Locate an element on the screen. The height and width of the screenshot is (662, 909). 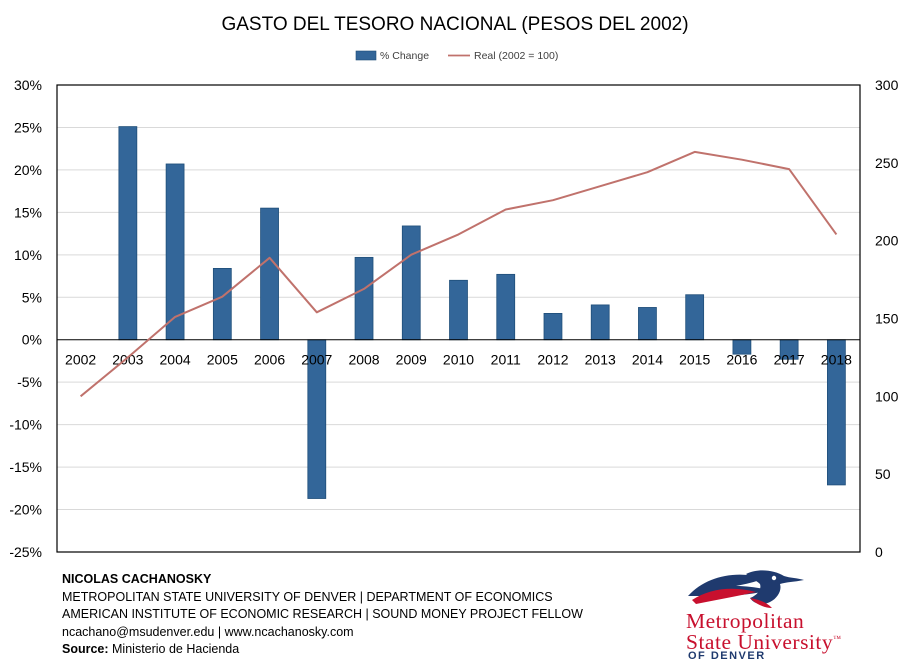
x-tick-label: 2018 is located at coordinates (836, 360).